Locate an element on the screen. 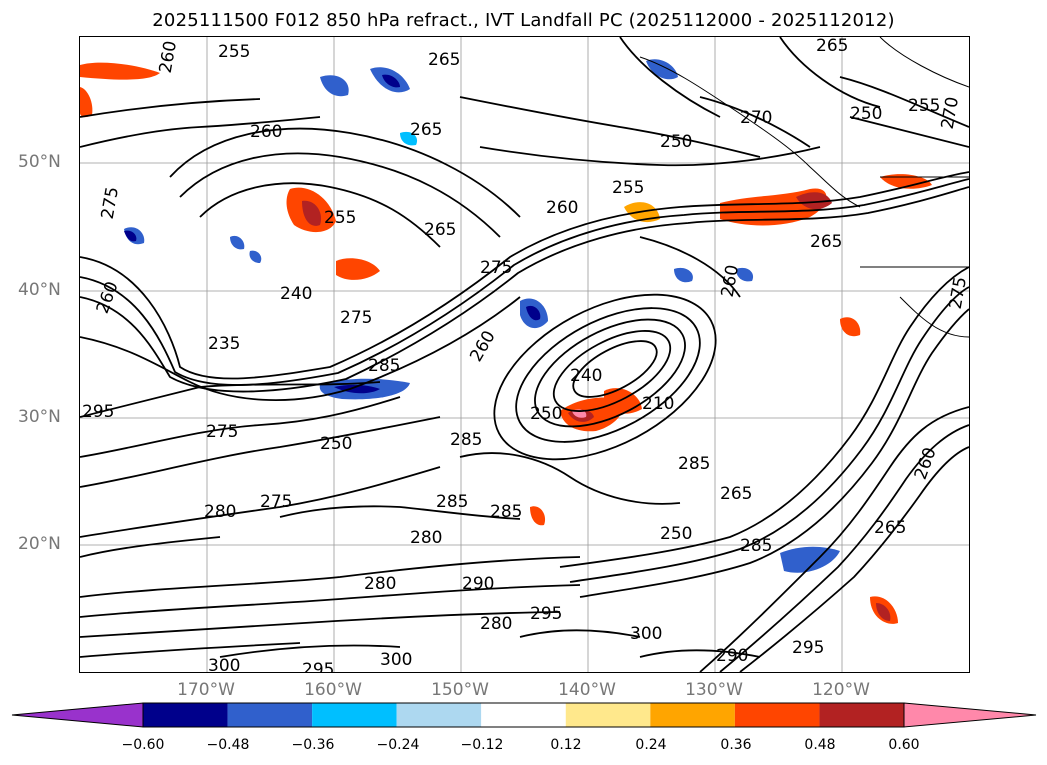 The width and height of the screenshot is (1047, 765). contour-label: 235 is located at coordinates (224, 344).